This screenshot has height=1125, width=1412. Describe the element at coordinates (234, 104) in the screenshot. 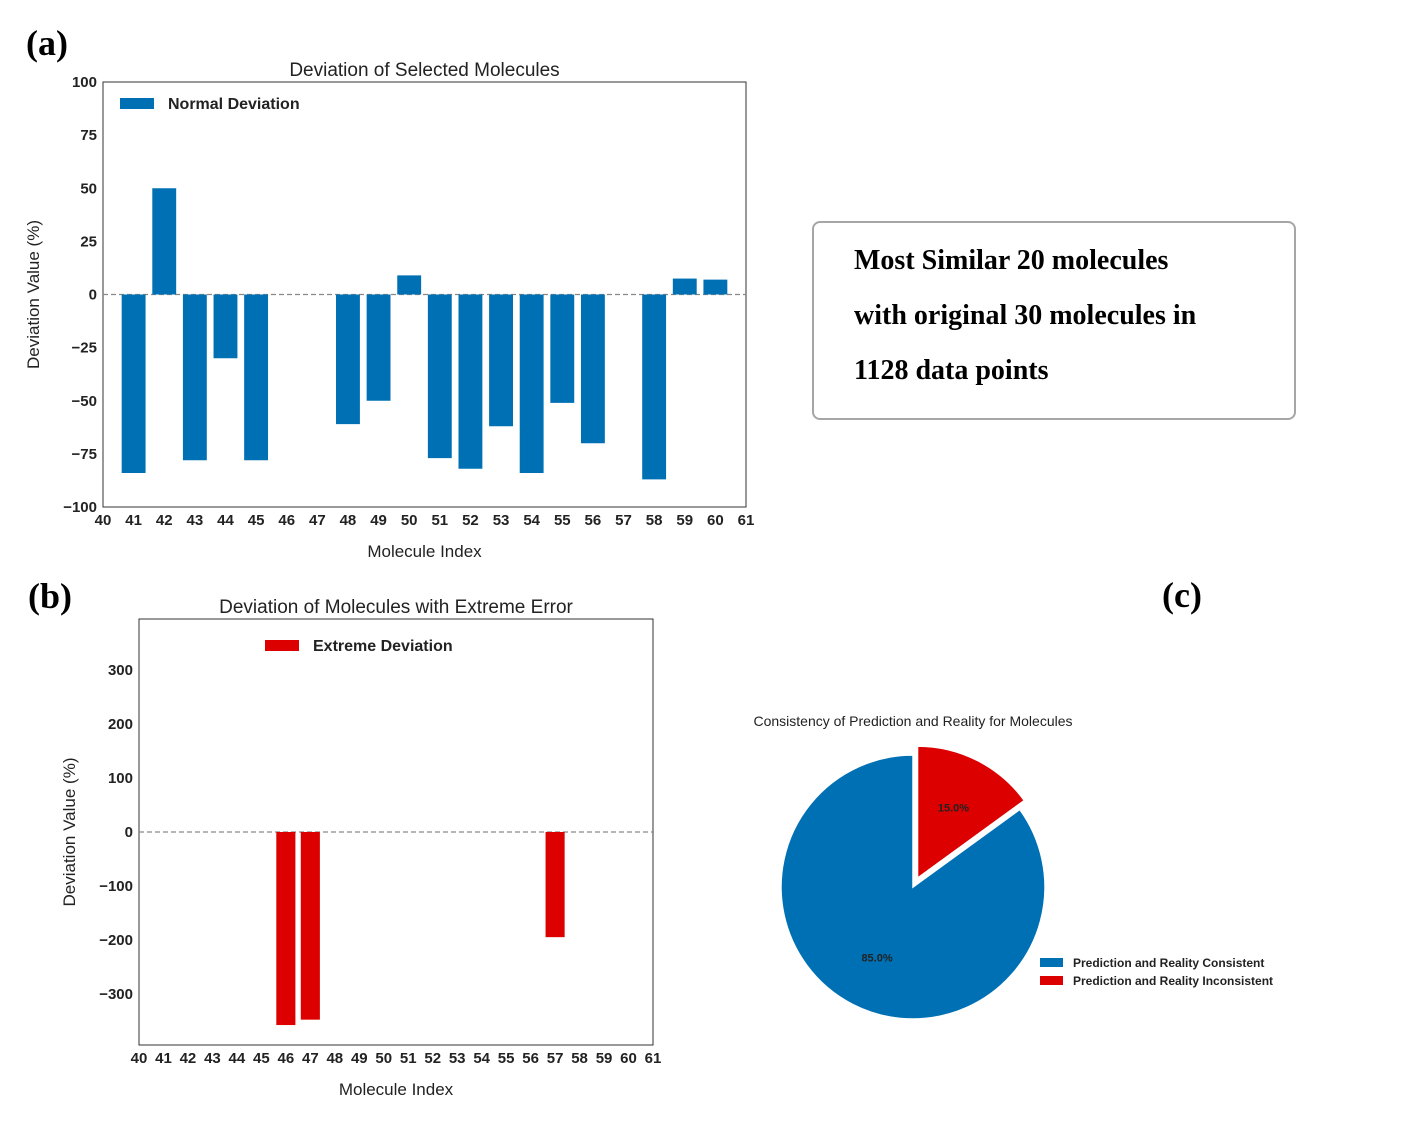

I see `legend-label: Normal Deviation` at that location.